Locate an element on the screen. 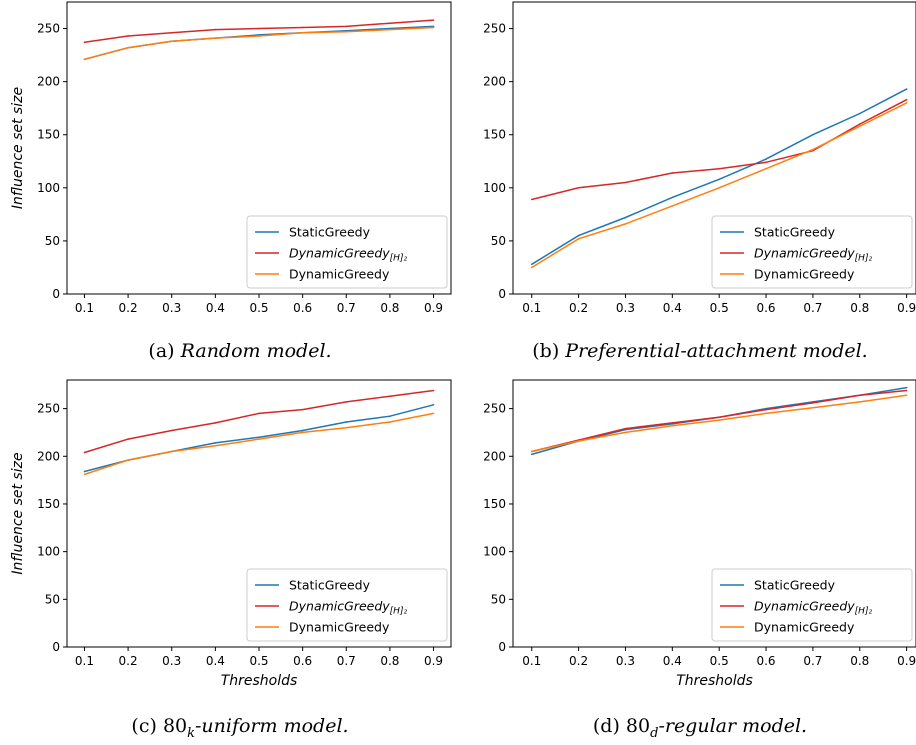 This screenshot has width=916, height=745. legend-box is located at coordinates (347, 252).